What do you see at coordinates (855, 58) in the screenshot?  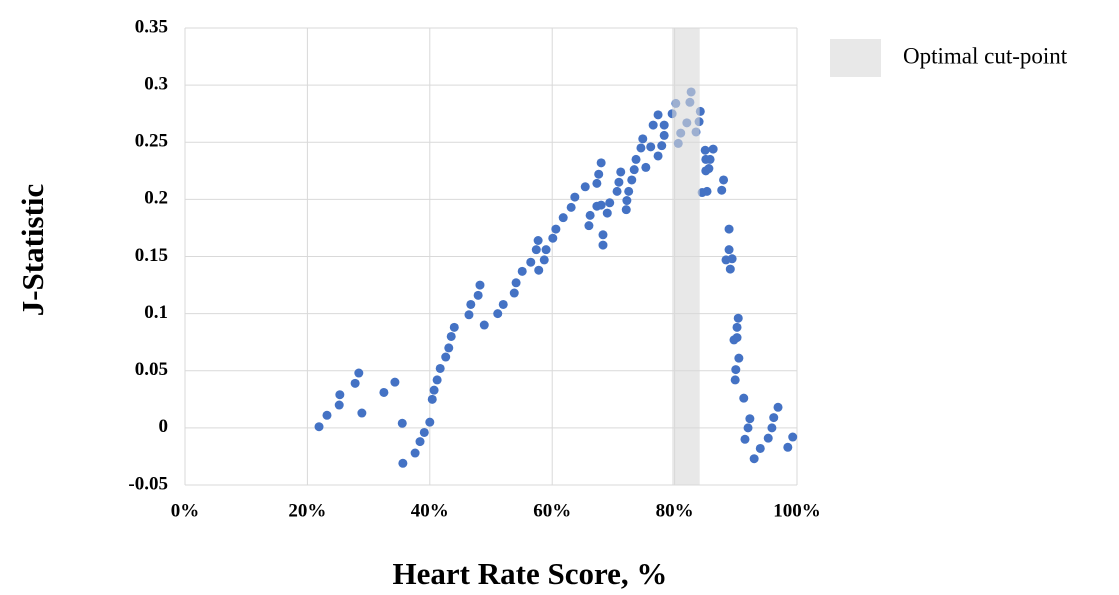 I see `legend-swatch` at bounding box center [855, 58].